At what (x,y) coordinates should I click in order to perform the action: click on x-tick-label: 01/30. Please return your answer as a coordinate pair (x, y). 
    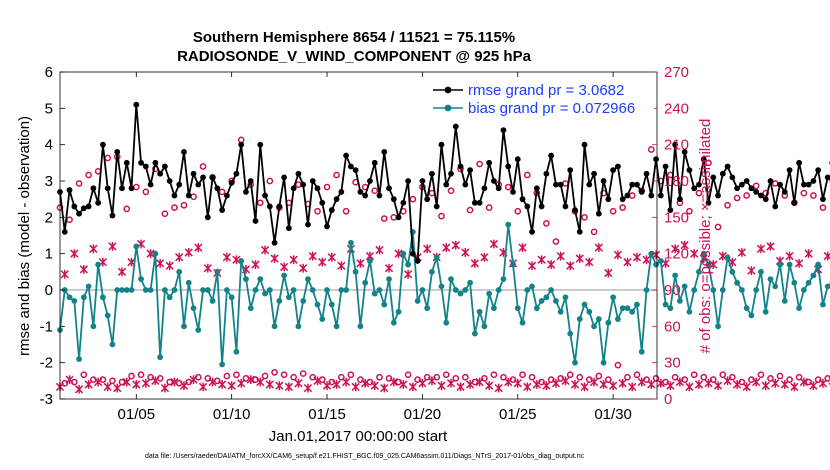
    Looking at the image, I should click on (613, 414).